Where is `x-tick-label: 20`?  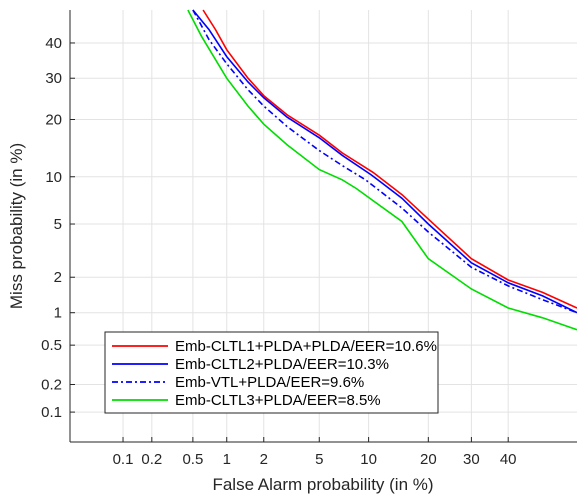
x-tick-label: 20 is located at coordinates (428, 459).